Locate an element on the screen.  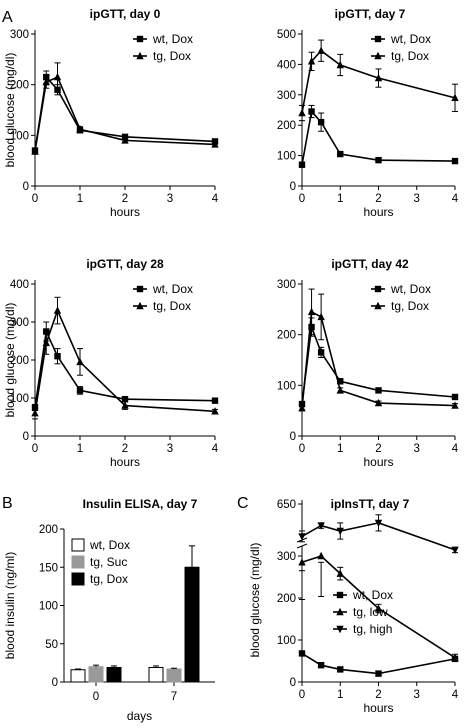
chart-title: ipGTT, day 28 is located at coordinates (125, 264).